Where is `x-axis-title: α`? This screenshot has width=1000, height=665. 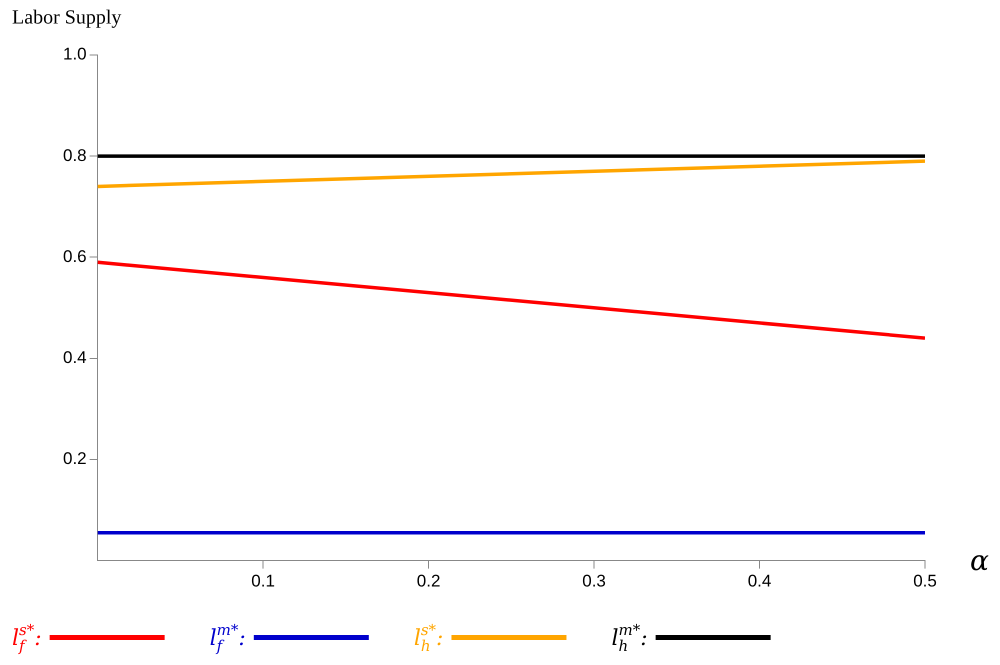 x-axis-title: α is located at coordinates (979, 560).